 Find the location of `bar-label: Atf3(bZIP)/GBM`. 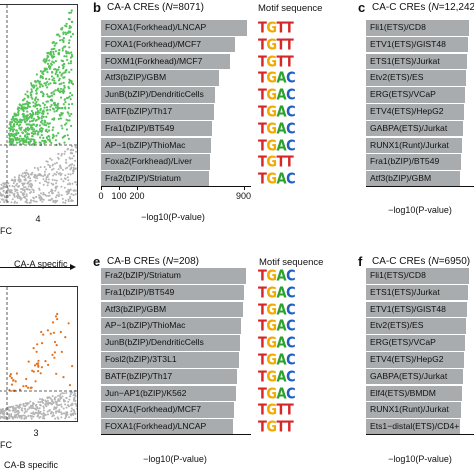

bar-label: Atf3(bZIP)/GBM is located at coordinates (136, 308).